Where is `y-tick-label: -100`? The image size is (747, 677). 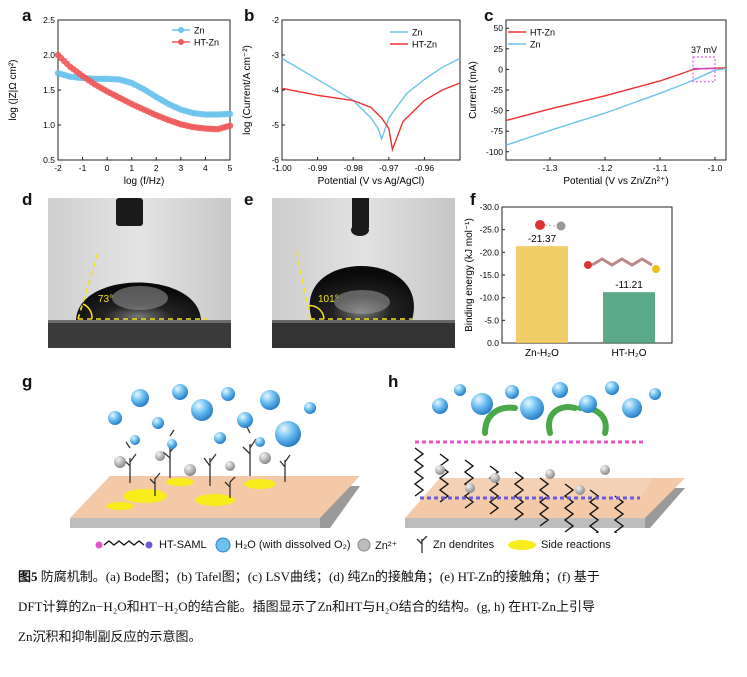 y-tick-label: -100 is located at coordinates (494, 152).